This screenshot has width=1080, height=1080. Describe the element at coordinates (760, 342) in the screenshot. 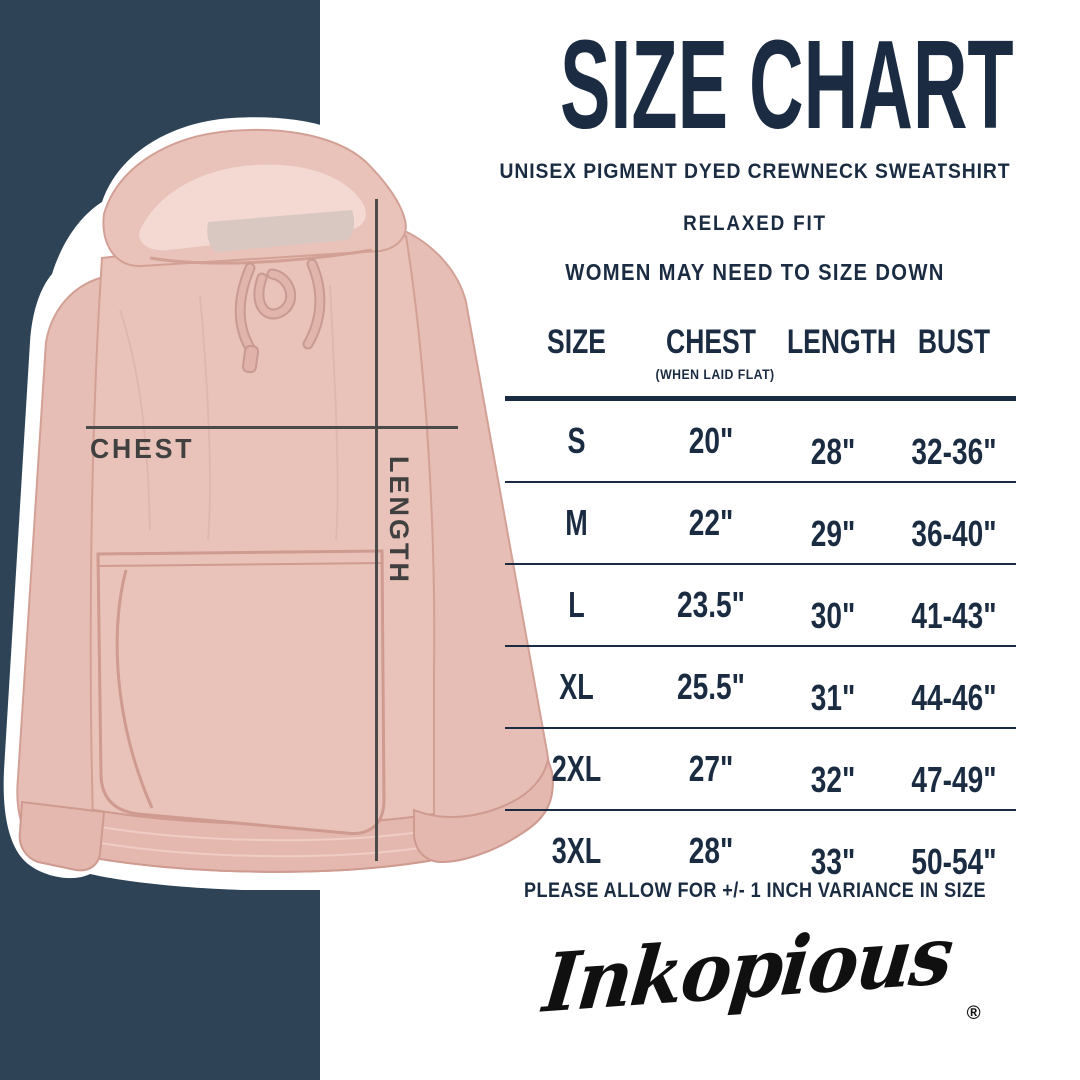

I see `size-table-header: SIZE CHEST LENGTH BUST` at that location.